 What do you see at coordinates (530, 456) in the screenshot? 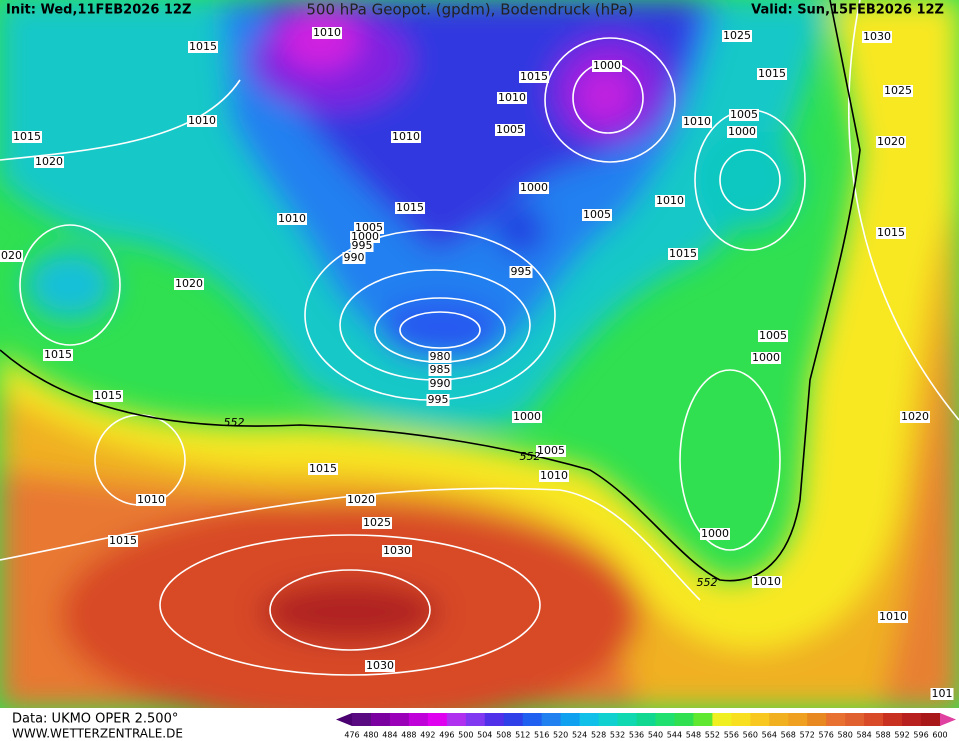
I see `isobar-label: 552` at bounding box center [530, 456].